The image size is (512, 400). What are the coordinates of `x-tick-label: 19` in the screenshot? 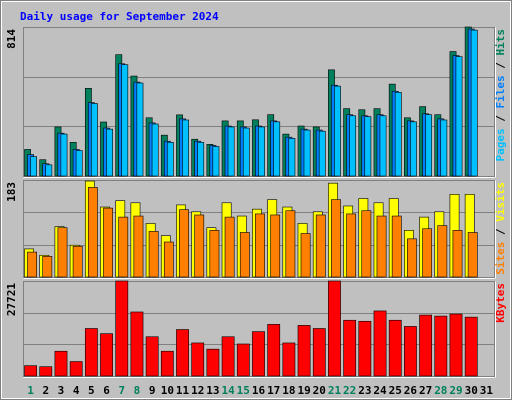 It's located at (303, 390).